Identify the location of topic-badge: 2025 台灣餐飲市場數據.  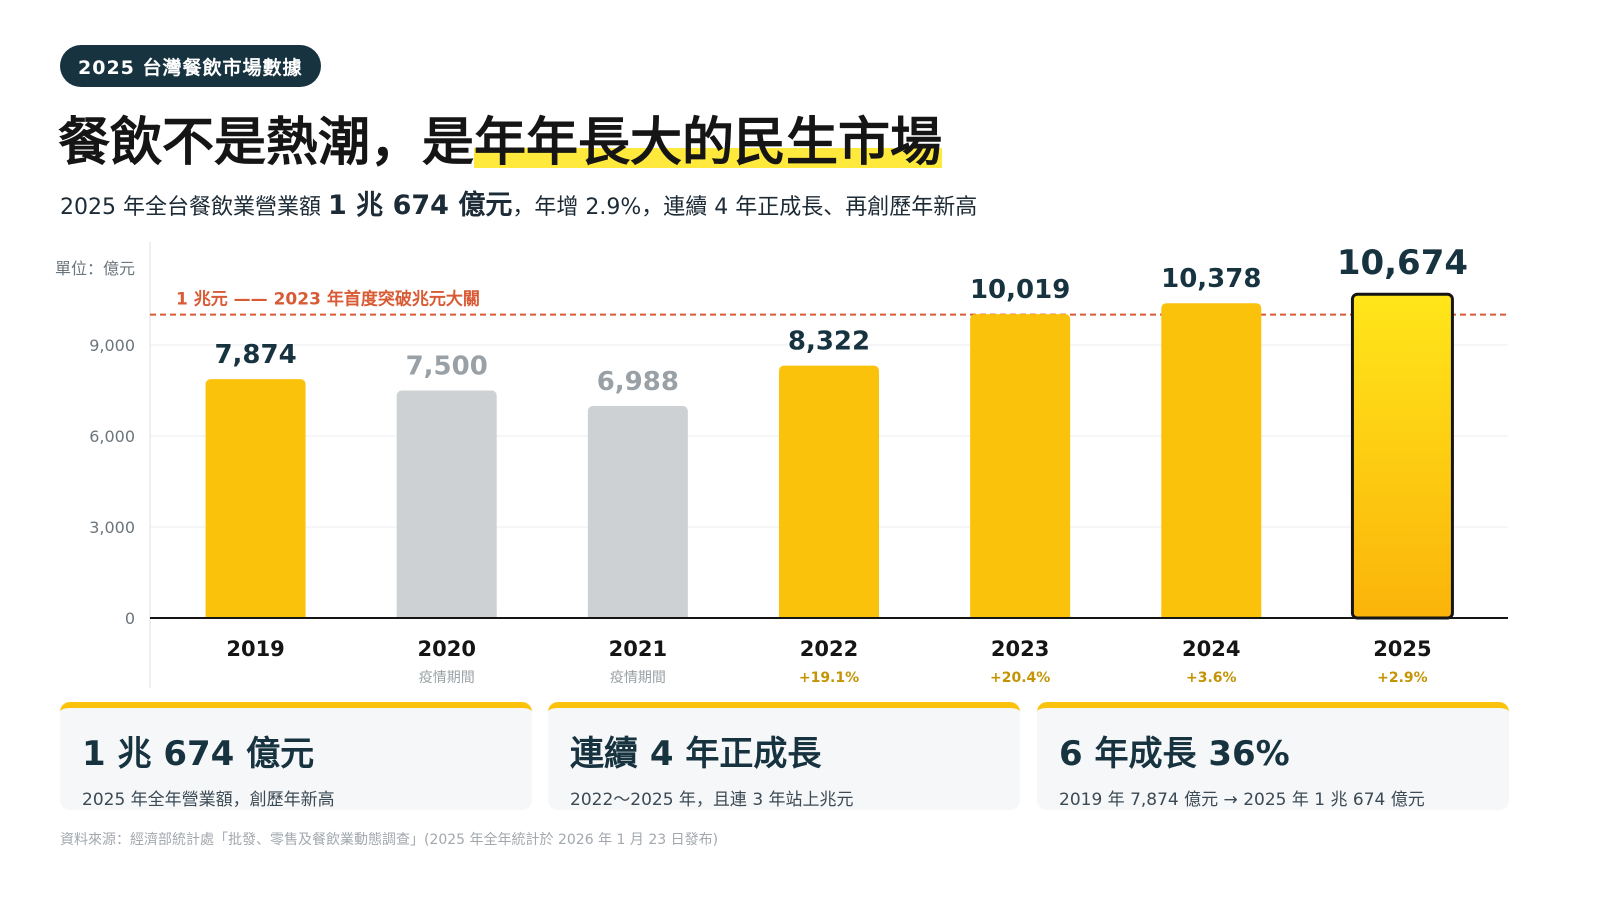
(190, 66).